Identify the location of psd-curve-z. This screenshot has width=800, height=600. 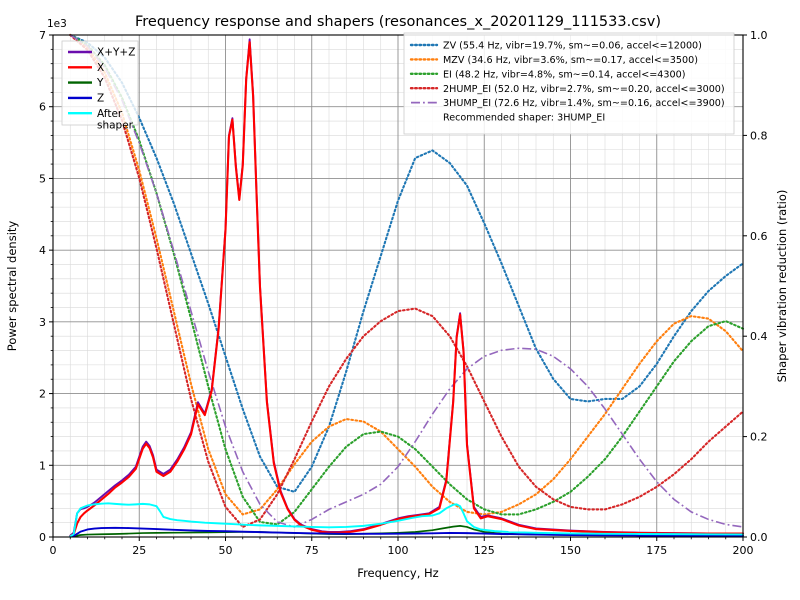
(406, 532).